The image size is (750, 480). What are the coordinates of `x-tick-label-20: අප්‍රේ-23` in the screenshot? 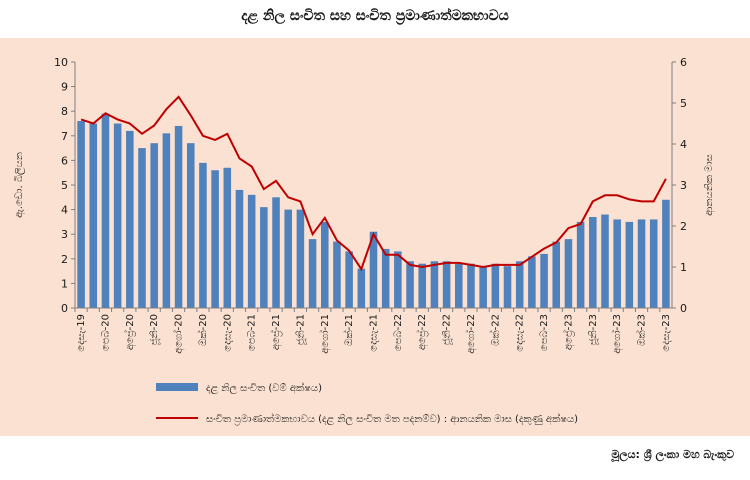 It's located at (567, 332).